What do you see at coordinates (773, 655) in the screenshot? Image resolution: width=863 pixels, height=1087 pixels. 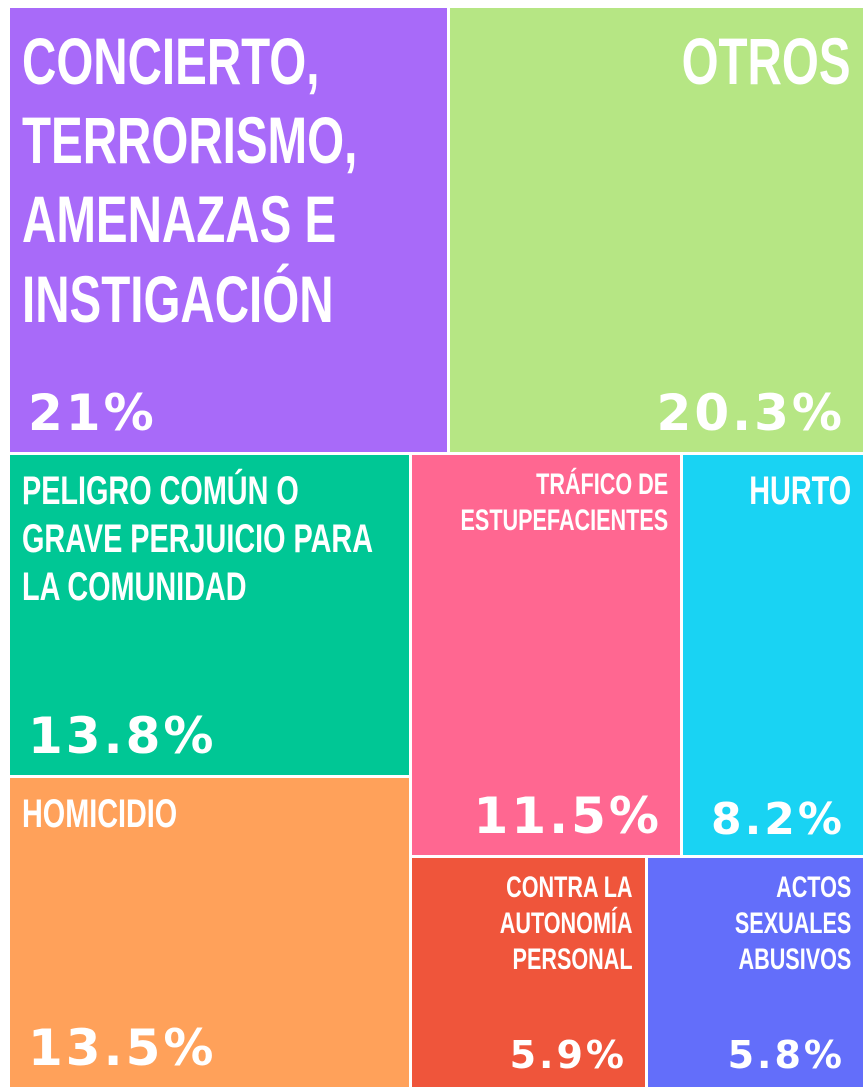 I see `tile: HURTO 8.2%` at bounding box center [773, 655].